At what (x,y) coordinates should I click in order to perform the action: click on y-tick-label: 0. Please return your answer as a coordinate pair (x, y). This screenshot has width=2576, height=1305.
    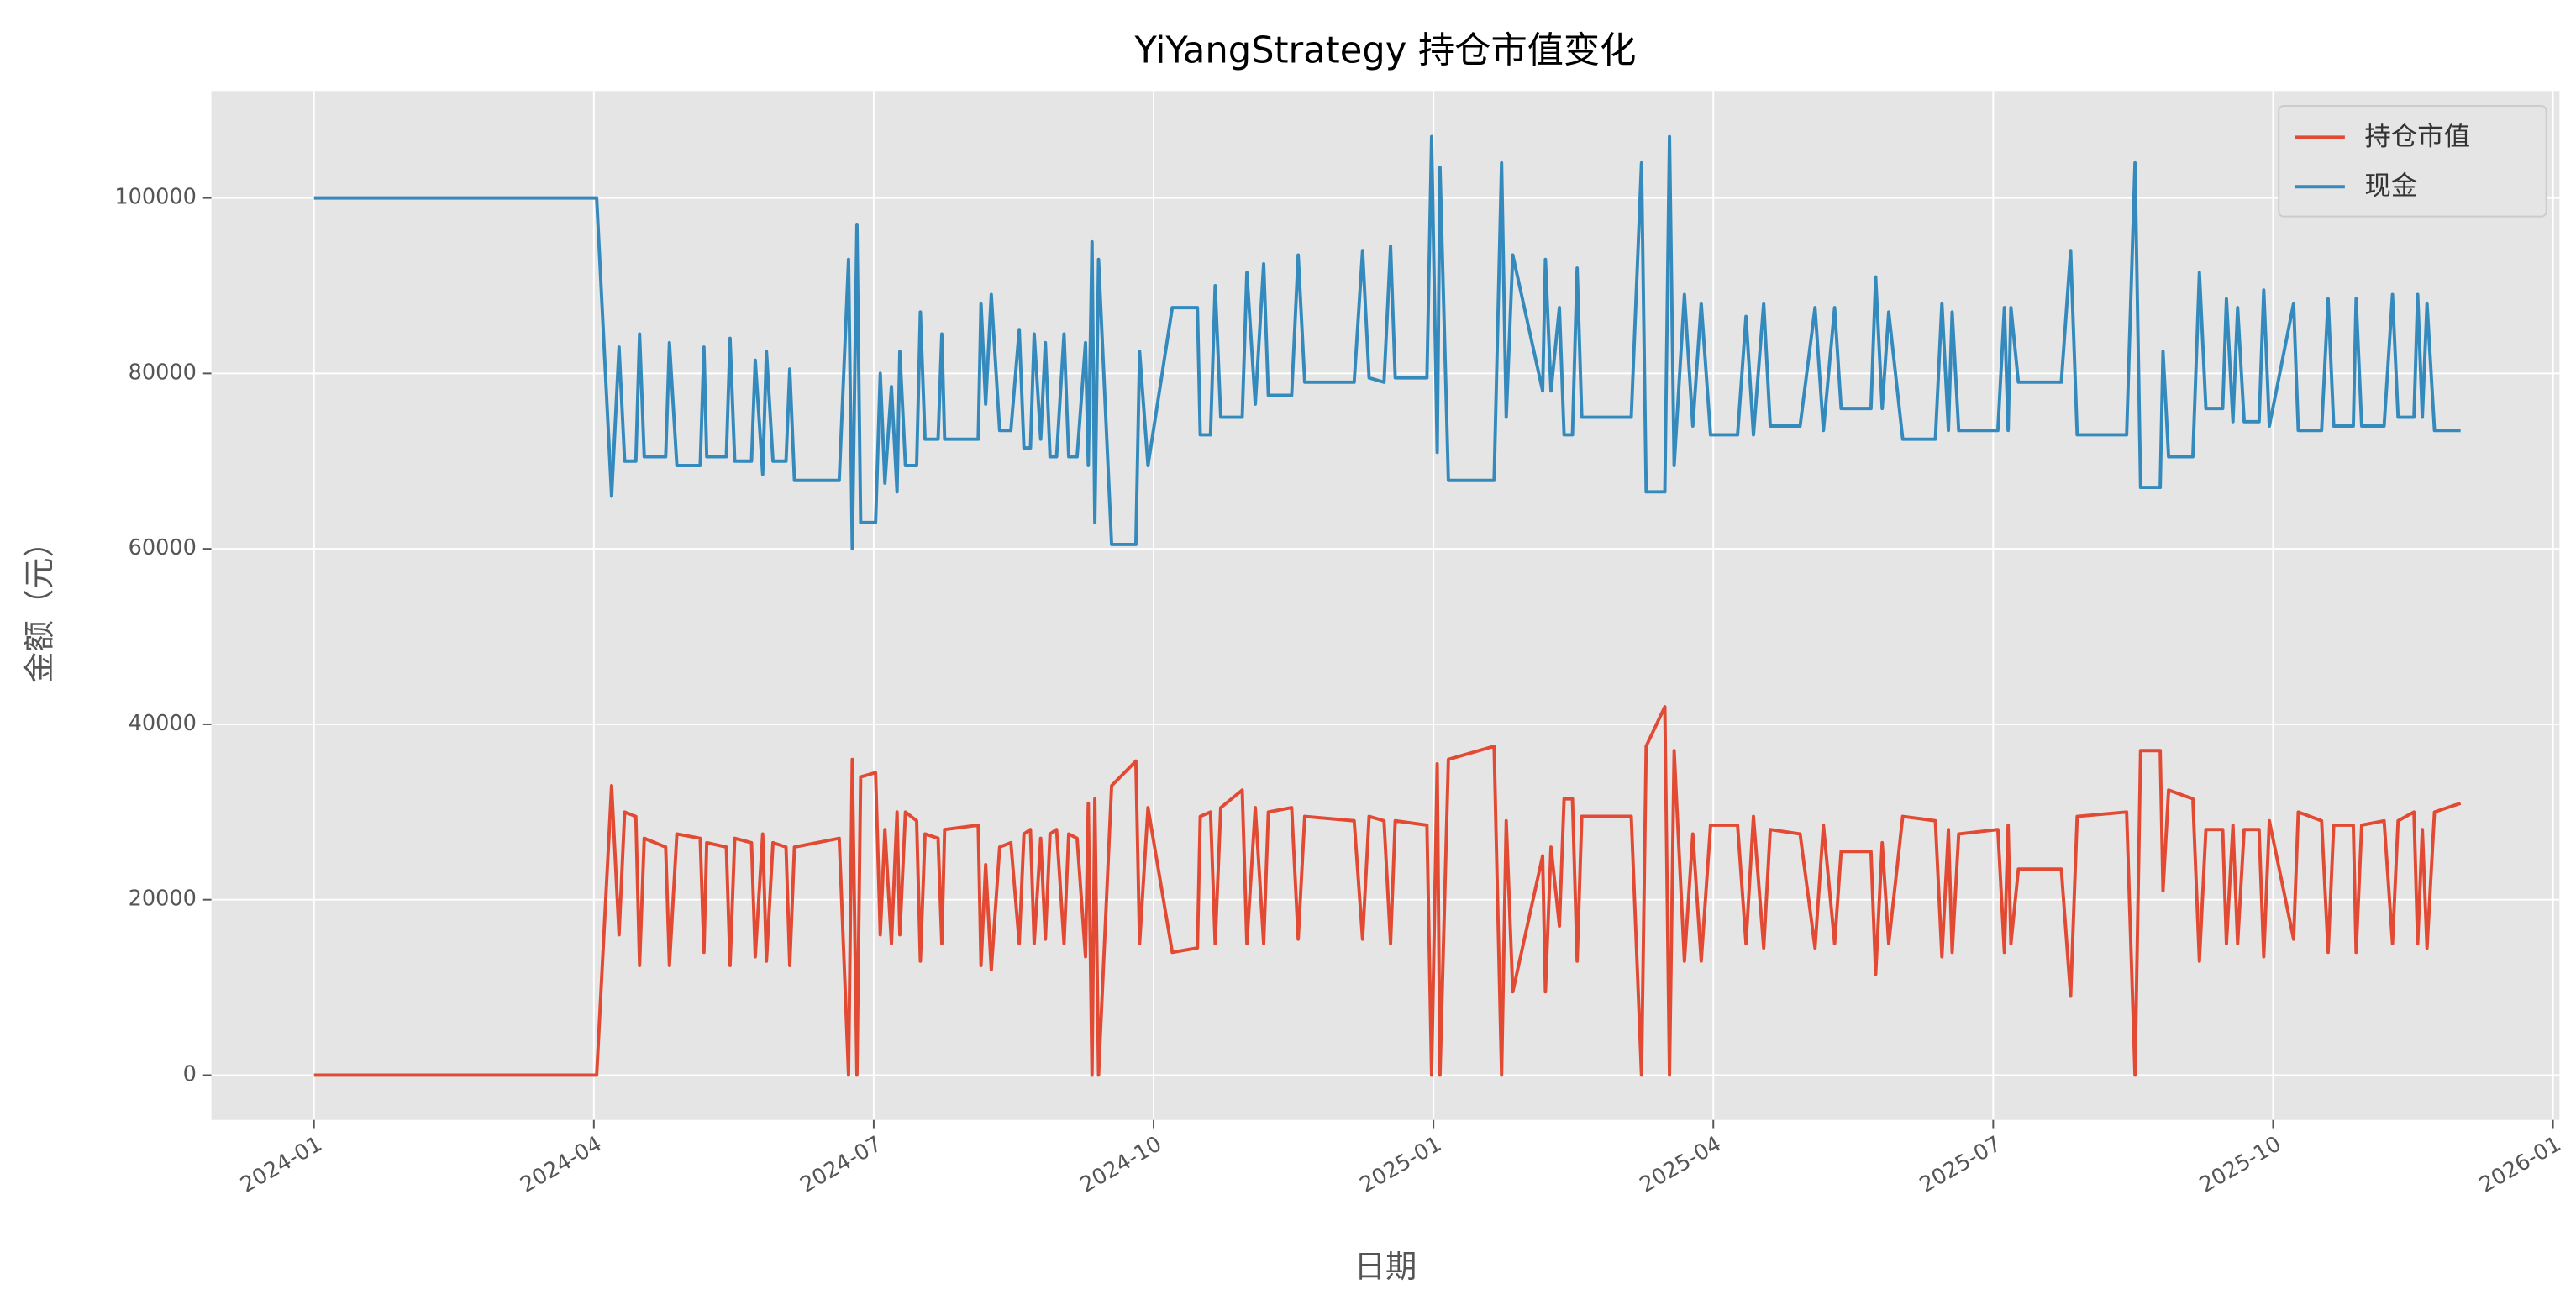
    Looking at the image, I should click on (190, 1074).